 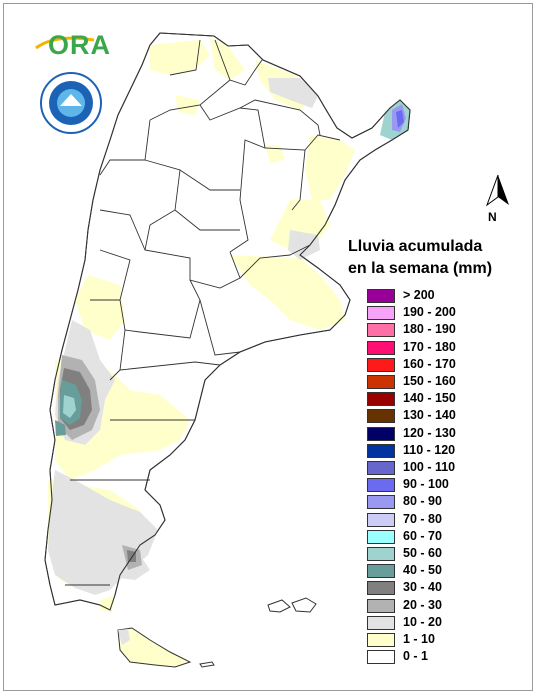 I want to click on legend-label: 150 - 160, so click(x=429, y=381).